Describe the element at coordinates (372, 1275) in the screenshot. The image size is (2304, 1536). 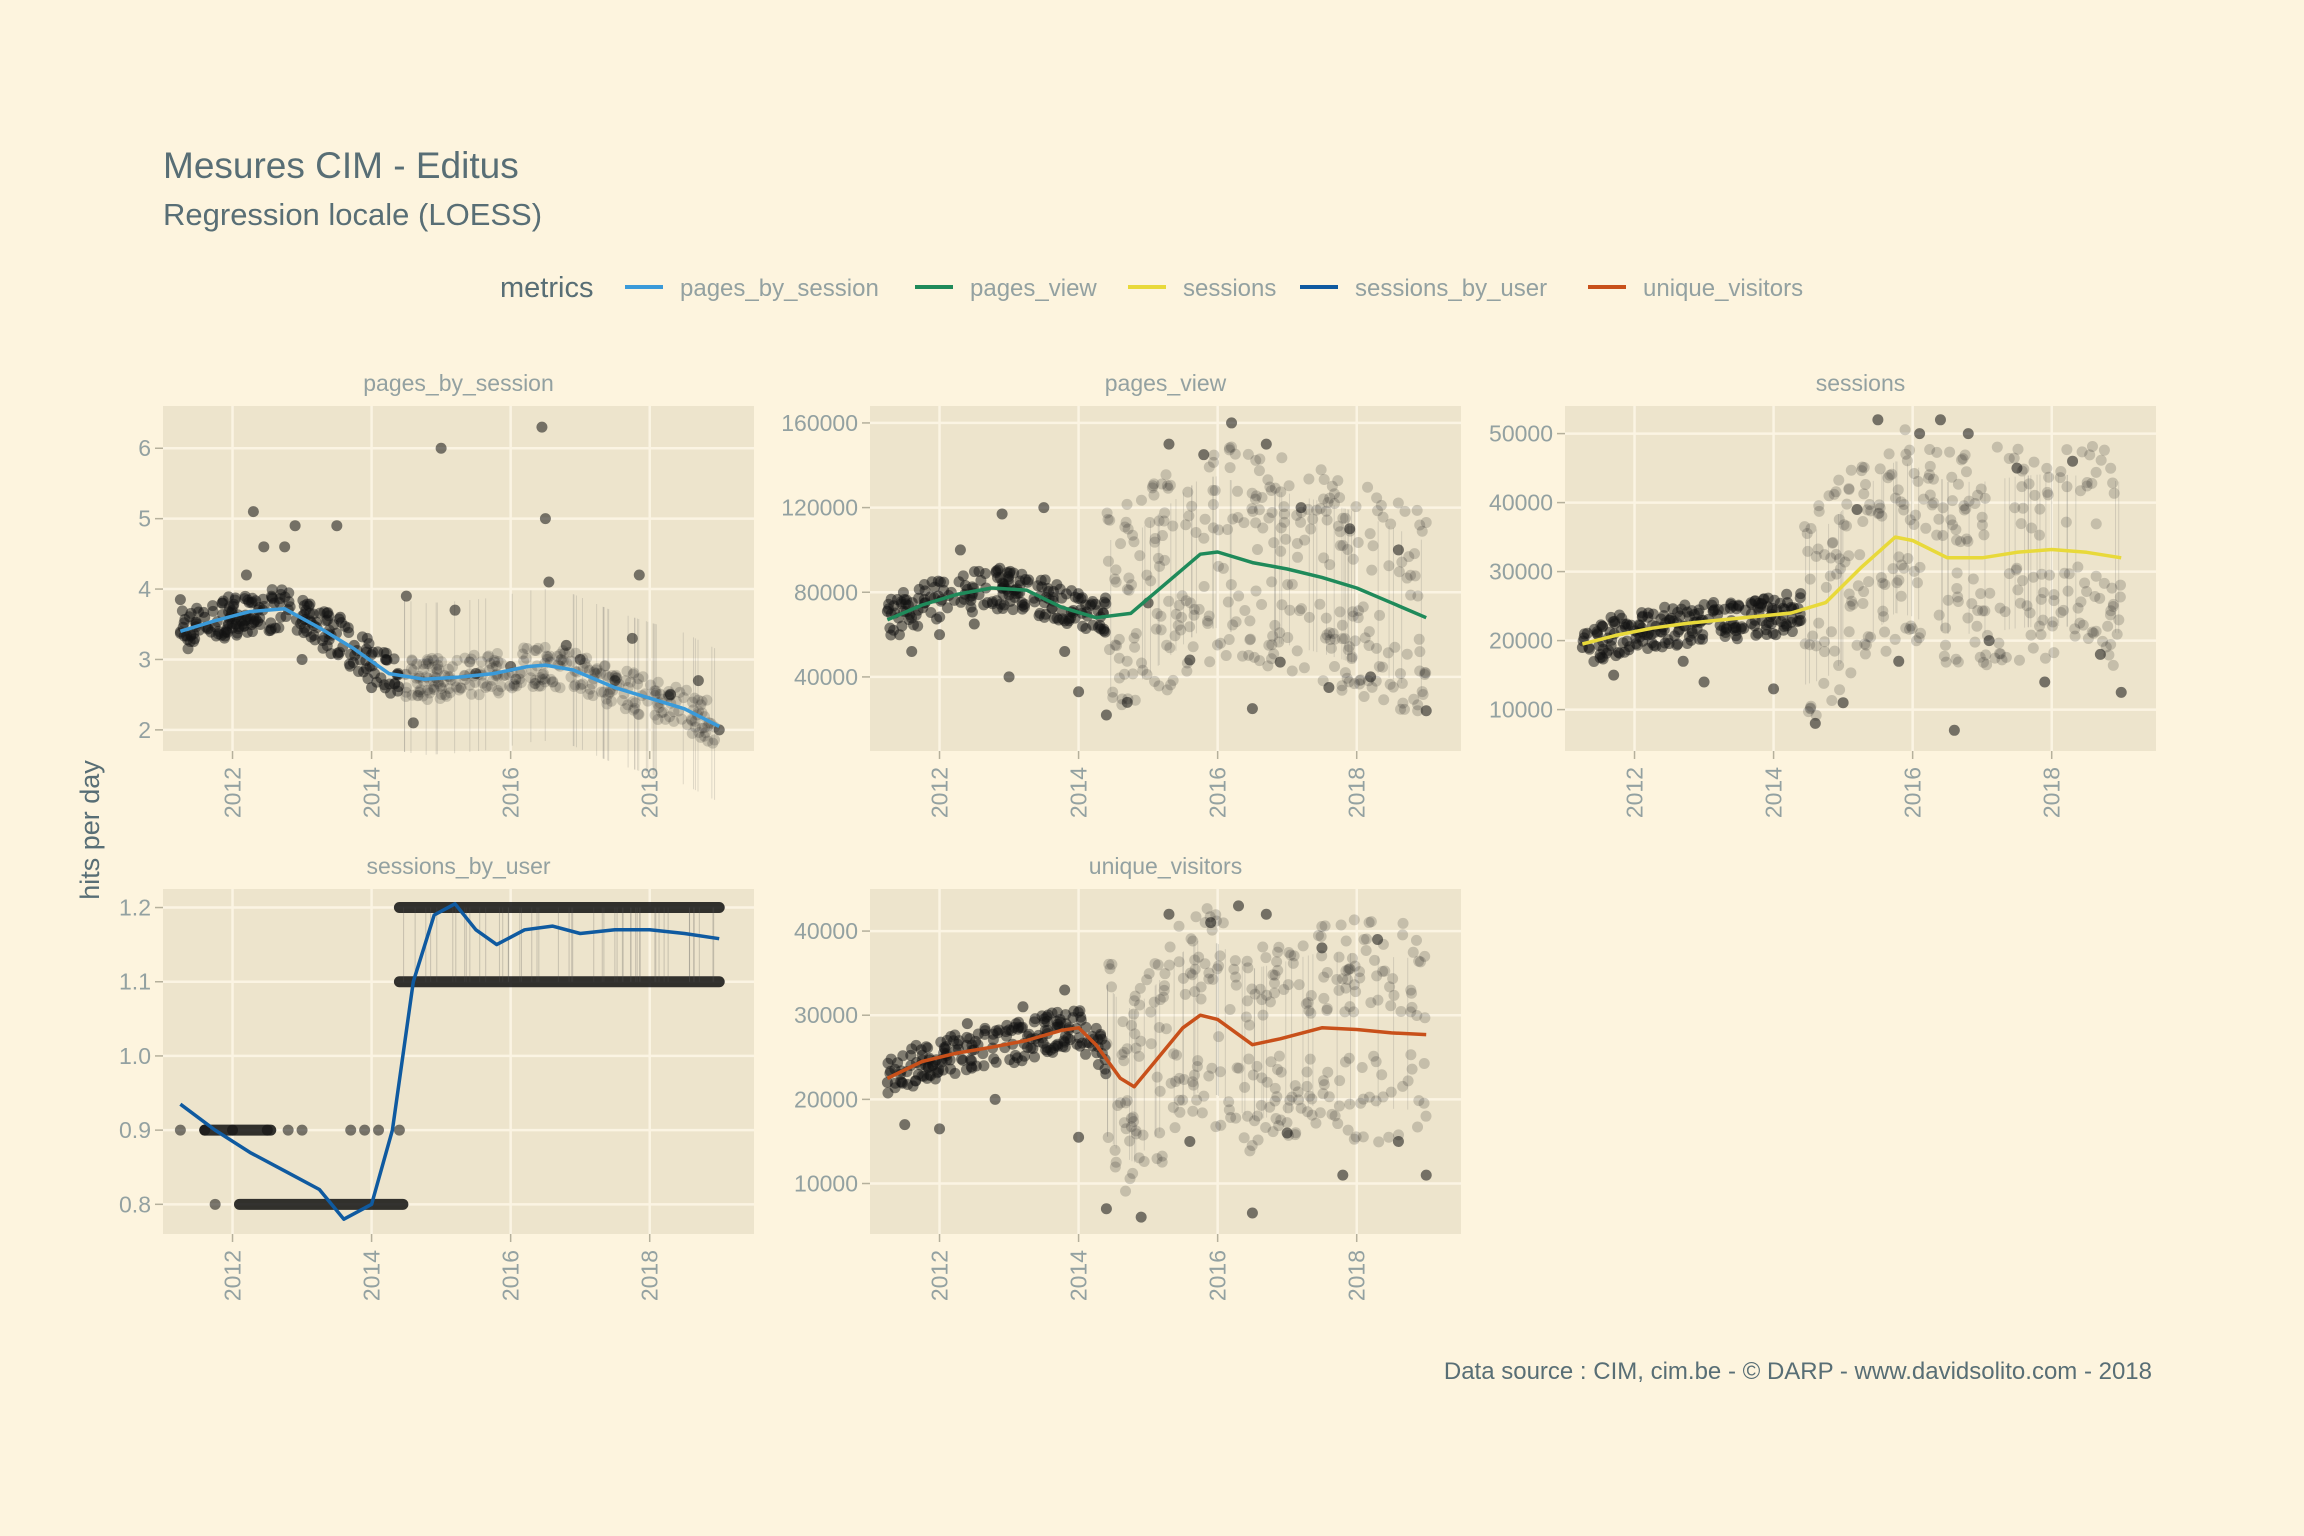
I see `x-tick-label: 2014` at that location.